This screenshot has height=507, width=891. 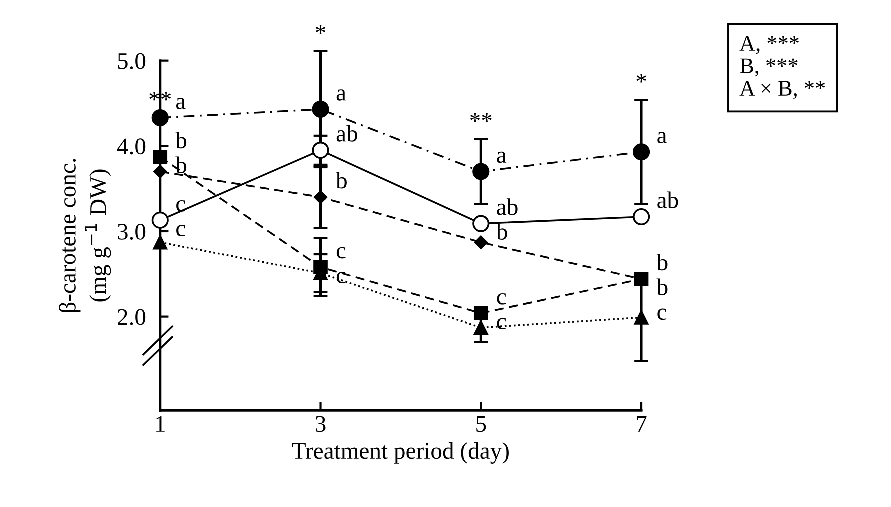 What do you see at coordinates (481, 117) in the screenshot?
I see `annotation: **` at bounding box center [481, 117].